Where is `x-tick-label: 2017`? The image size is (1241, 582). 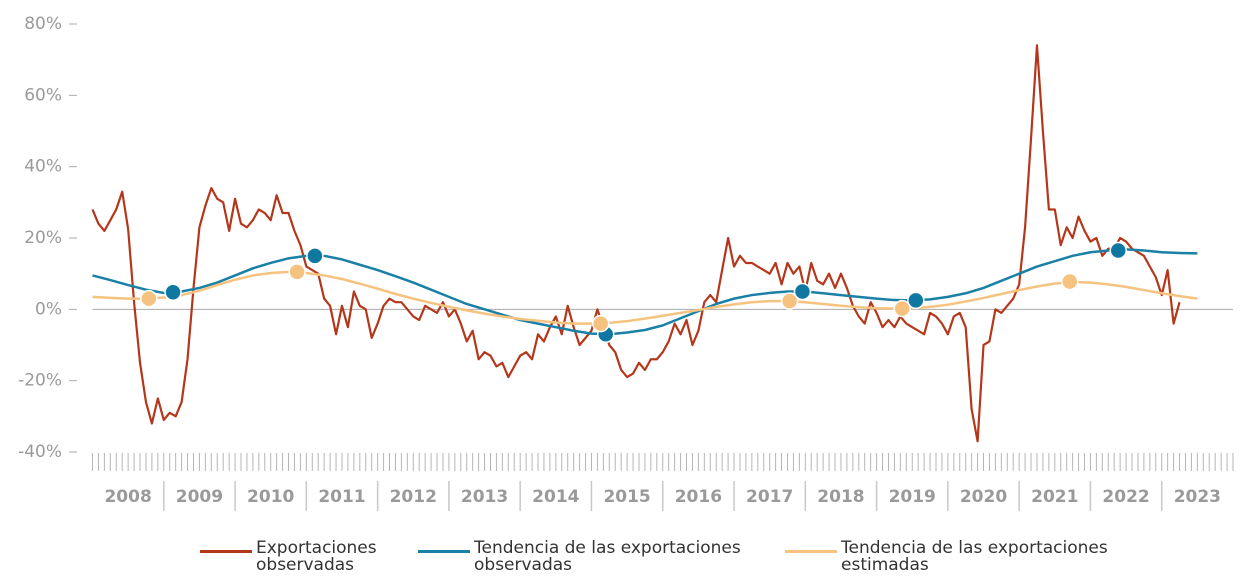
x-tick-label: 2017 is located at coordinates (769, 497).